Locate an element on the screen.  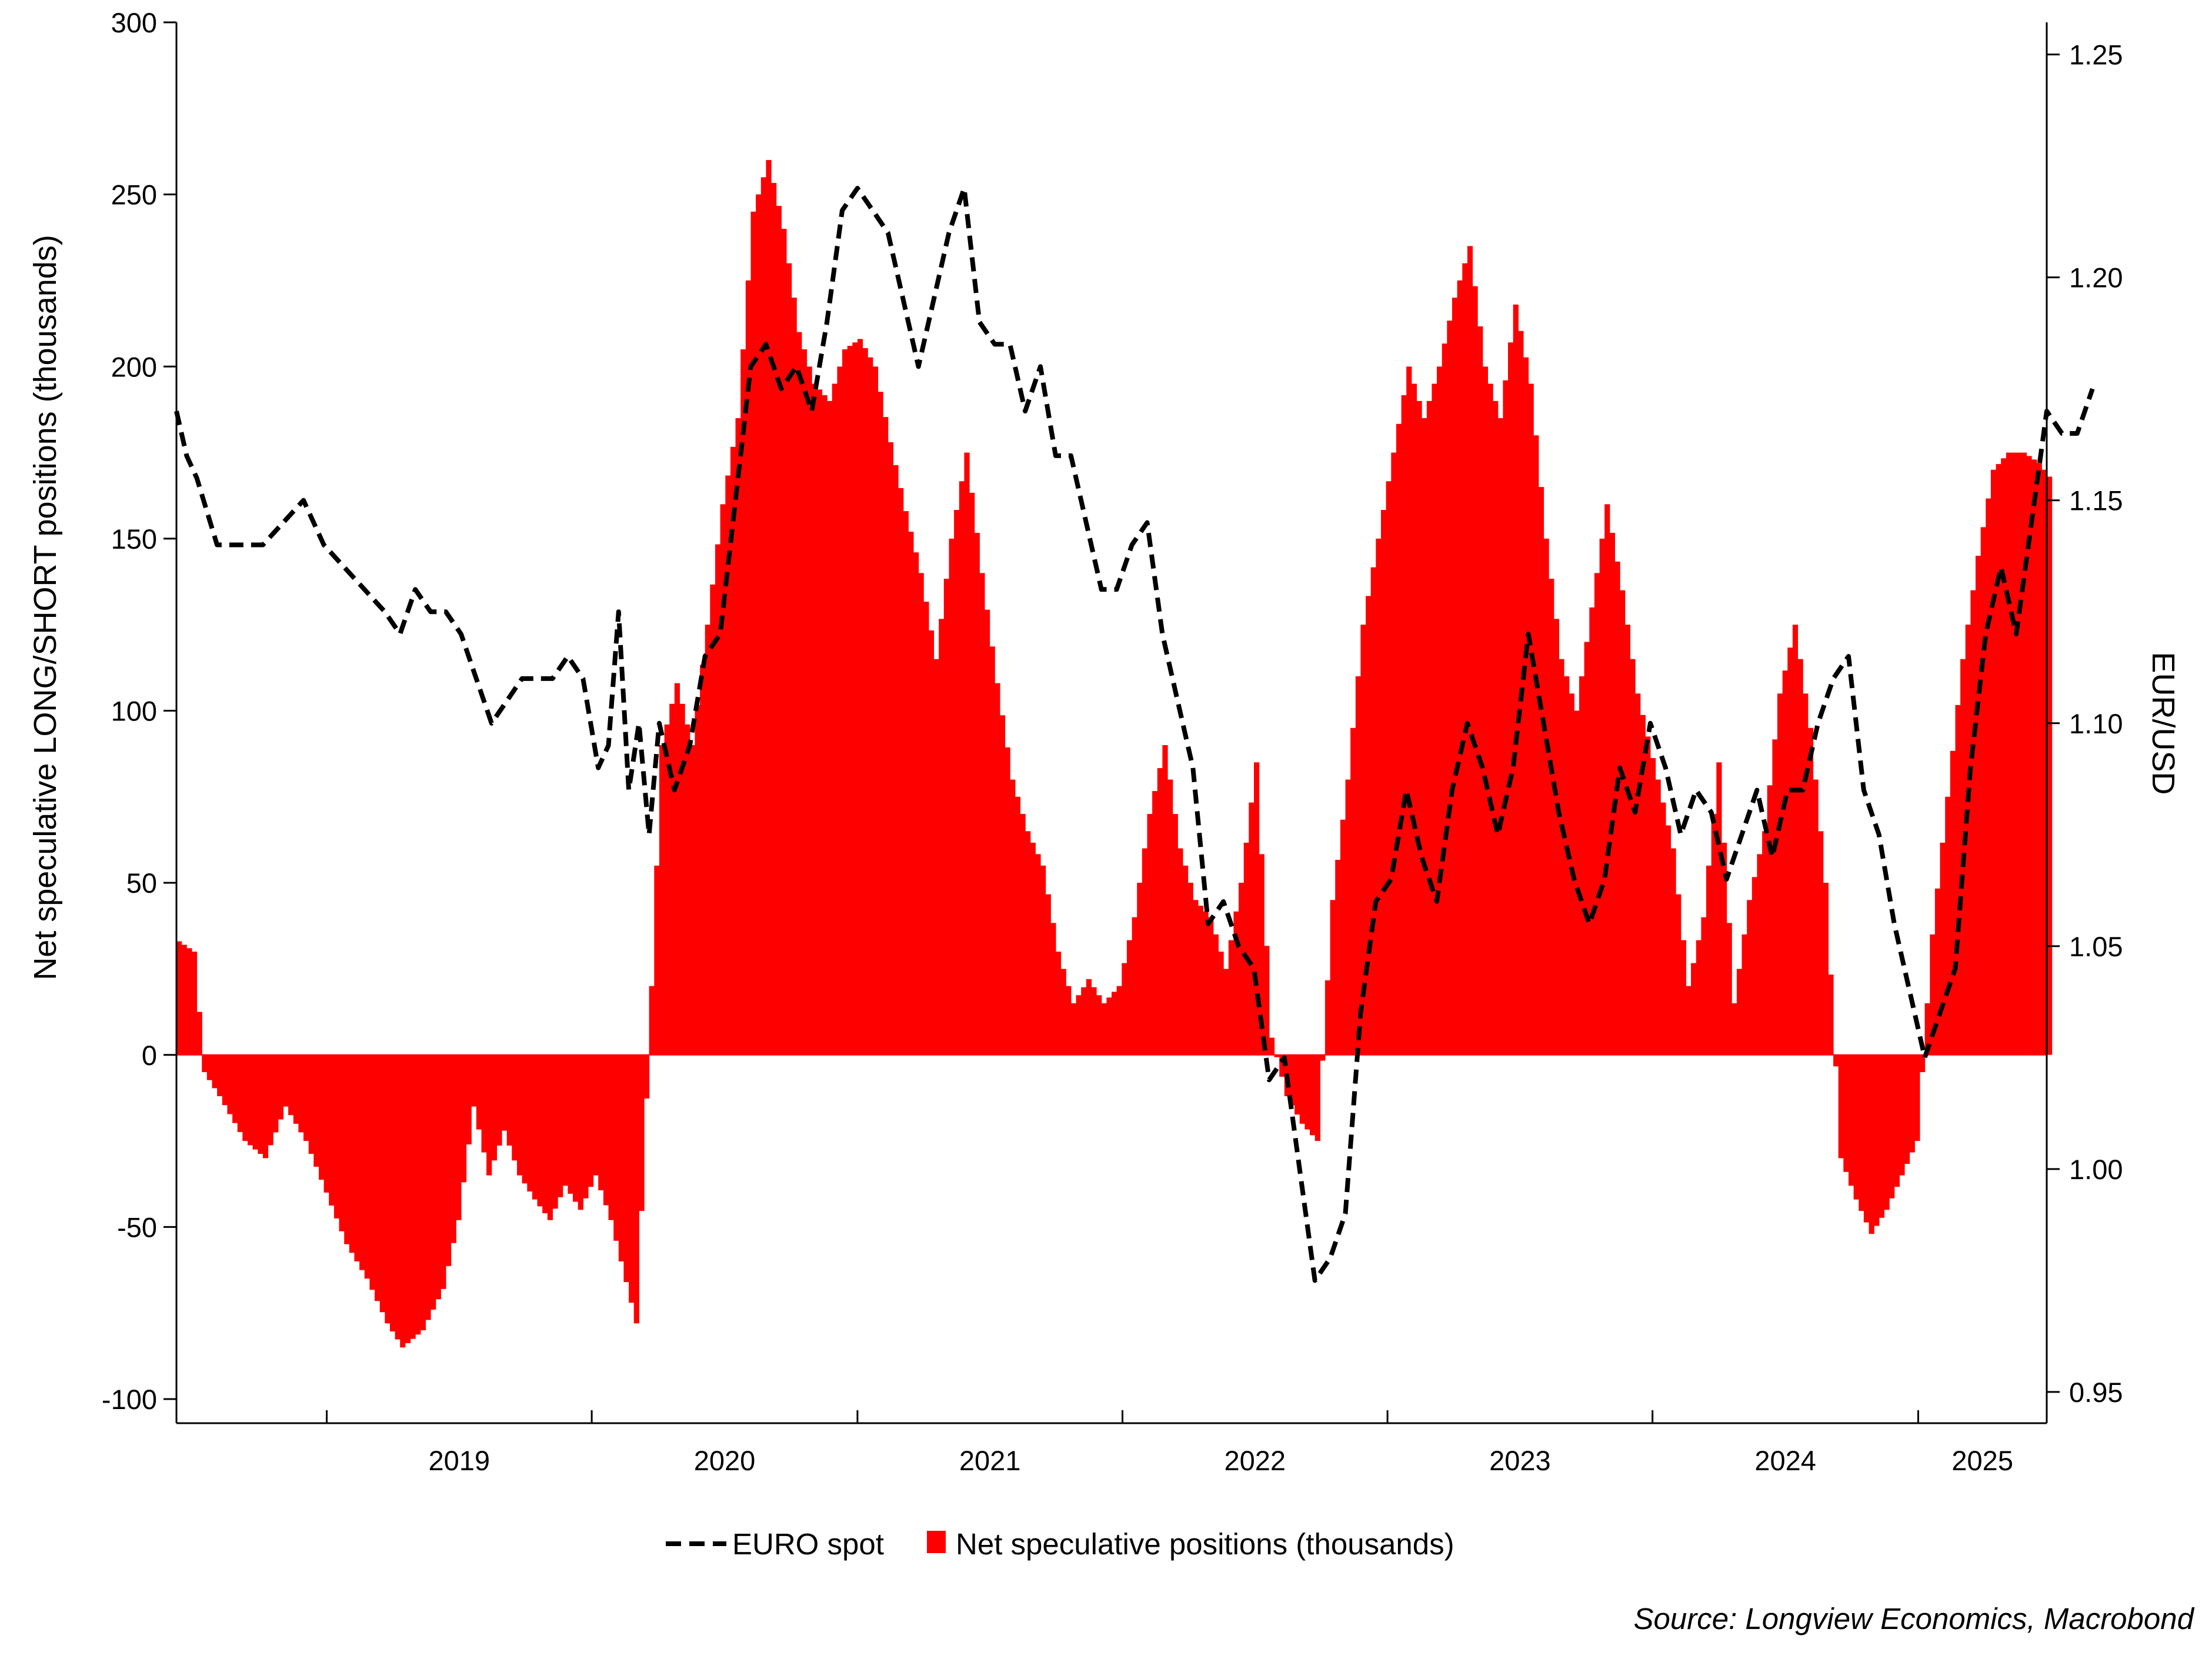
source-note: Source: Longview Economics, Macrobond is located at coordinates (1915, 1619).